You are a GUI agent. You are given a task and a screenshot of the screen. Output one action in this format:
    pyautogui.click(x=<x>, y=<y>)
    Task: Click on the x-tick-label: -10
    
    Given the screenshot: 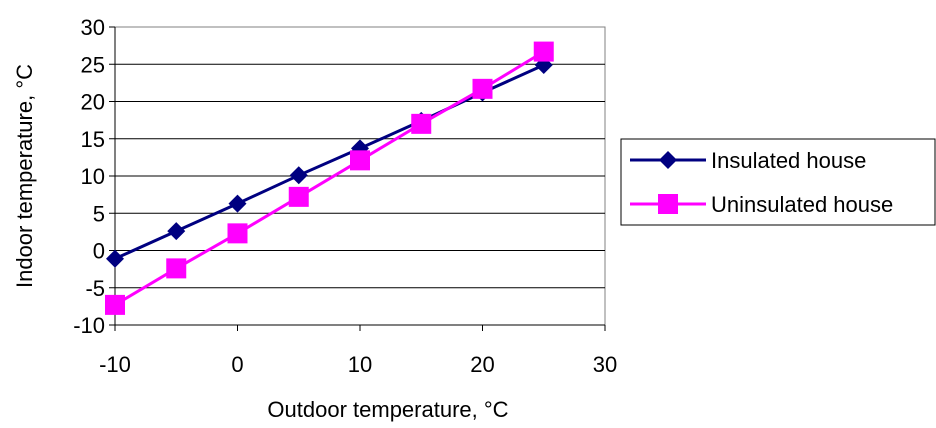 What is the action you would take?
    pyautogui.click(x=115, y=364)
    